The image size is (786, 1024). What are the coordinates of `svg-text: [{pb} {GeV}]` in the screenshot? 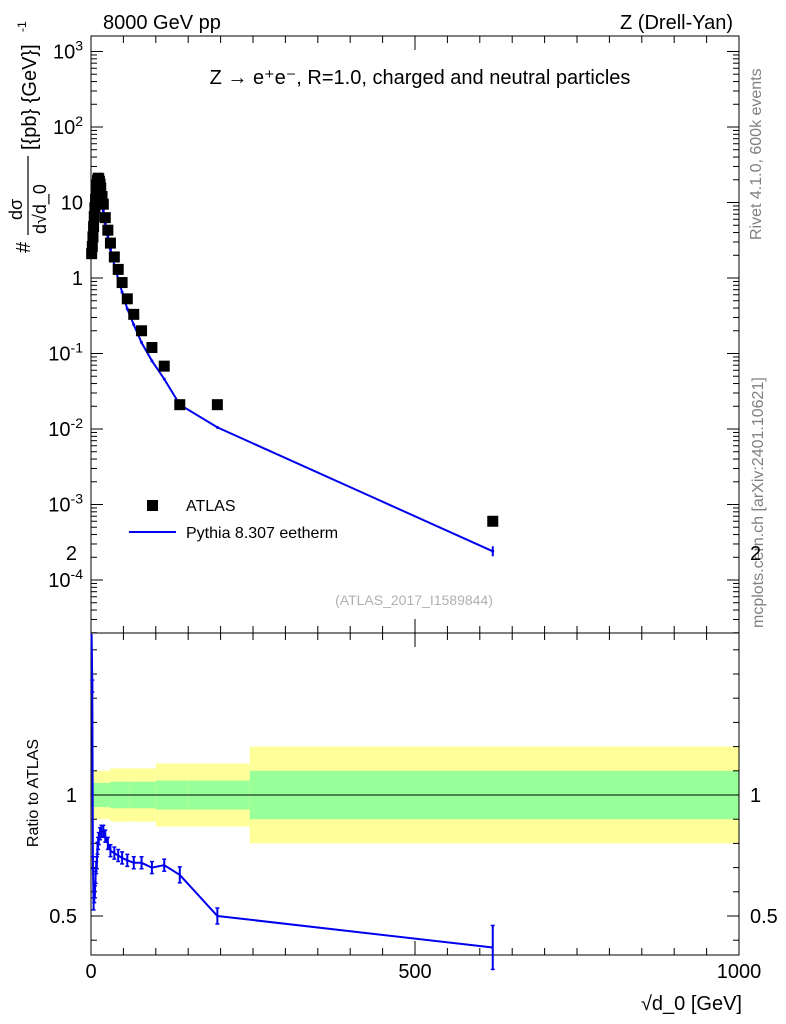 It's located at (30, 97).